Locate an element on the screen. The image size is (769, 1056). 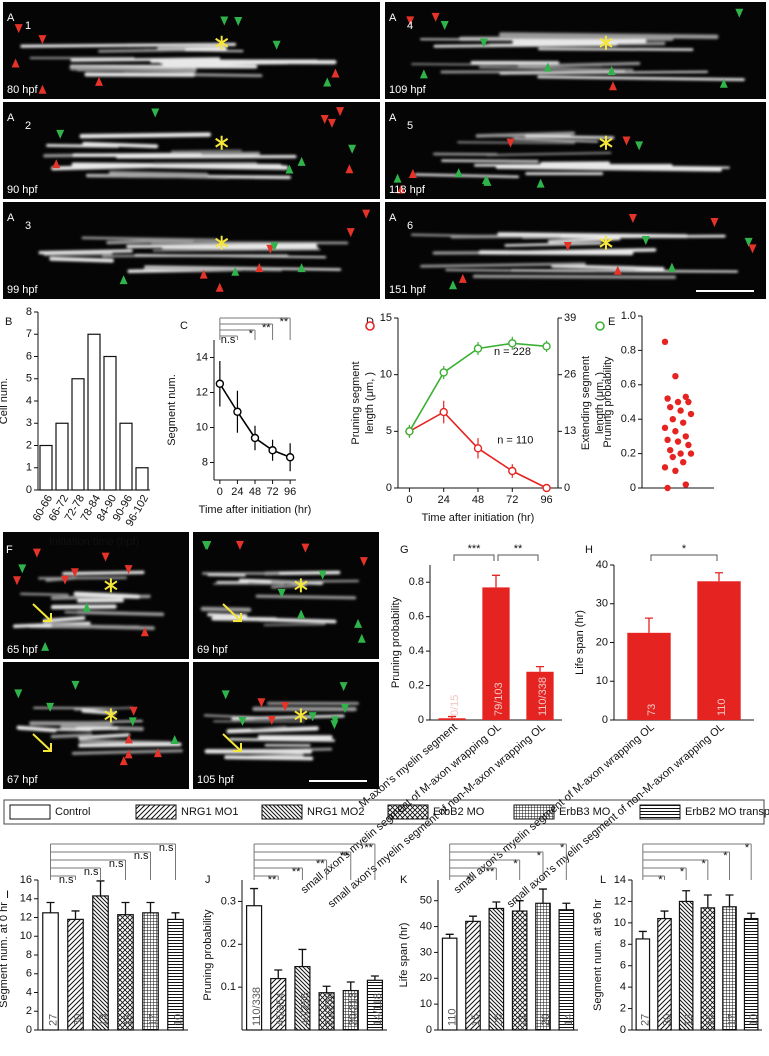
y-tick-label: 2 is located at coordinates (29, 1011).